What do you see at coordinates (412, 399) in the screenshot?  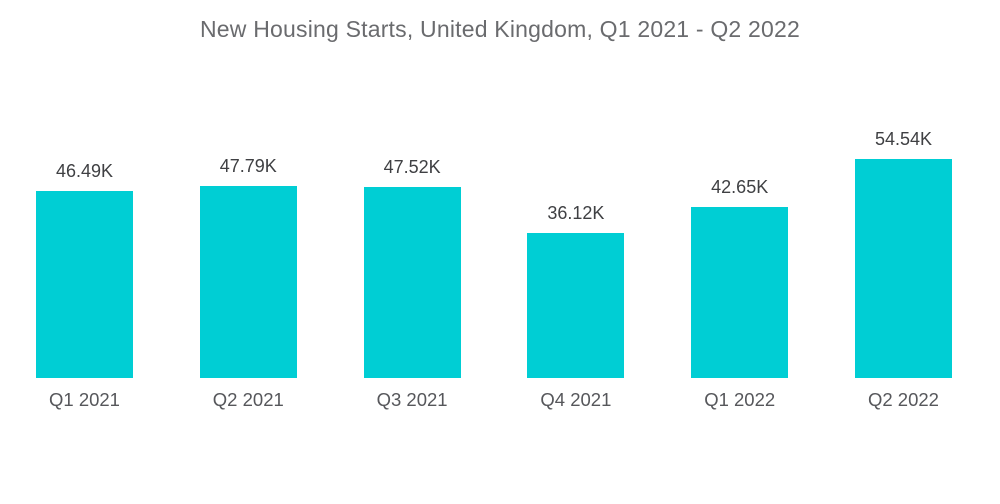 I see `x-axis-label: Q3 2021` at bounding box center [412, 399].